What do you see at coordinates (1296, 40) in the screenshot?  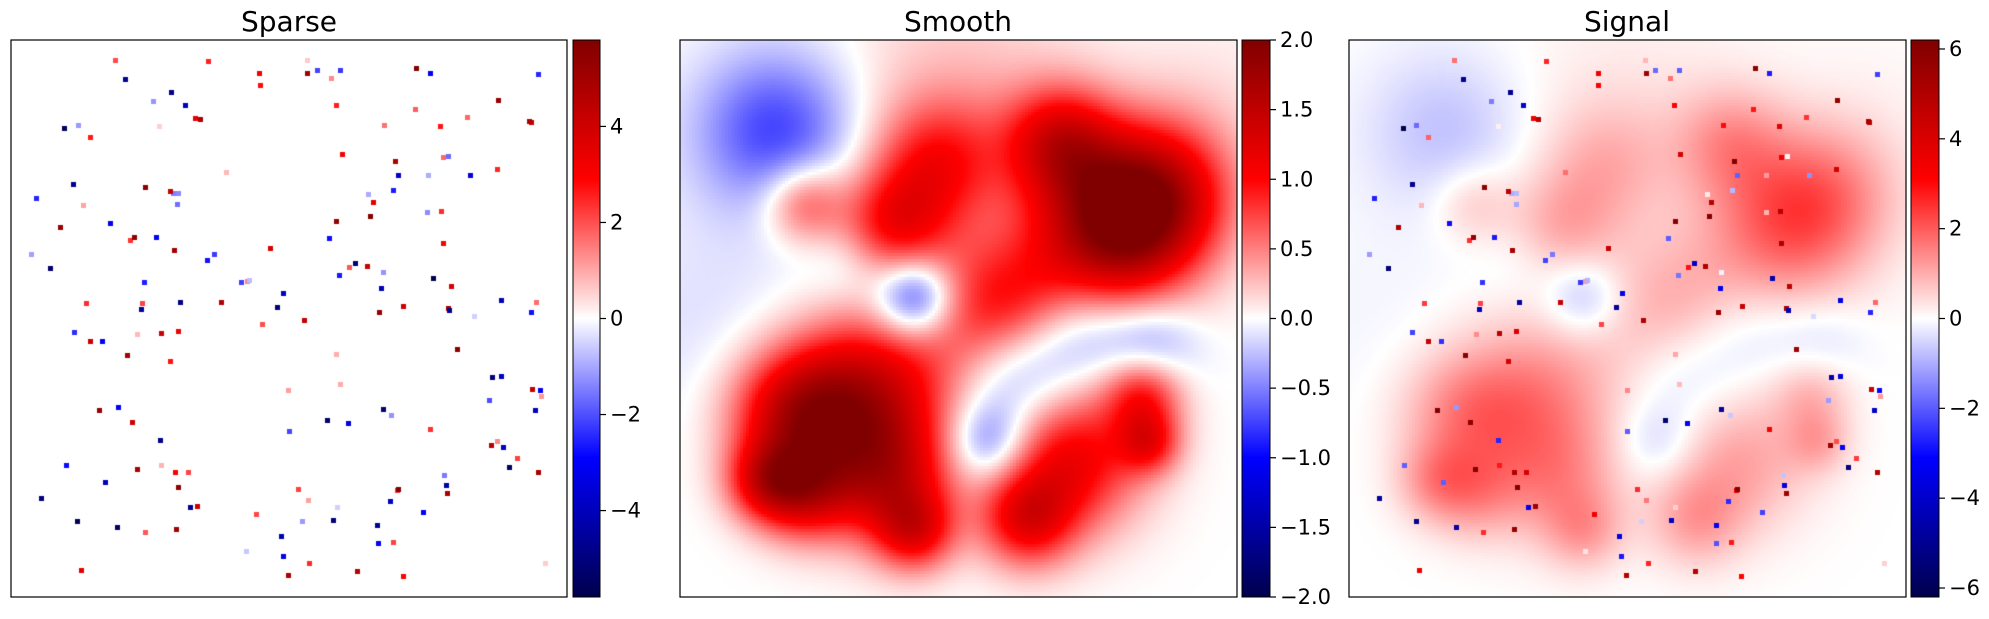 I see `colorbar-tick-label: 2.0` at bounding box center [1296, 40].